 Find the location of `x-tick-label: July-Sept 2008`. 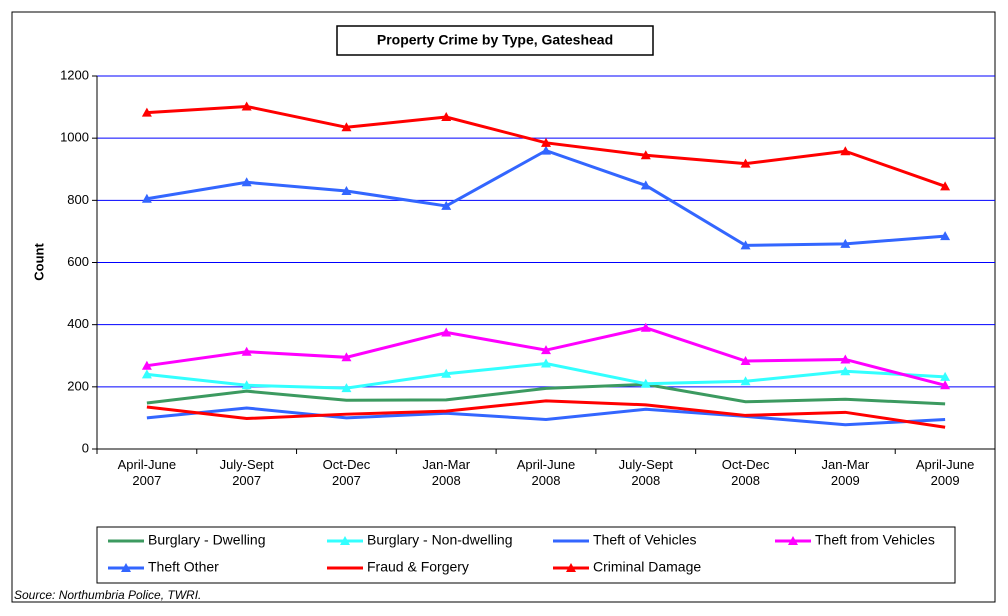

x-tick-label: July-Sept 2008 is located at coordinates (646, 472).